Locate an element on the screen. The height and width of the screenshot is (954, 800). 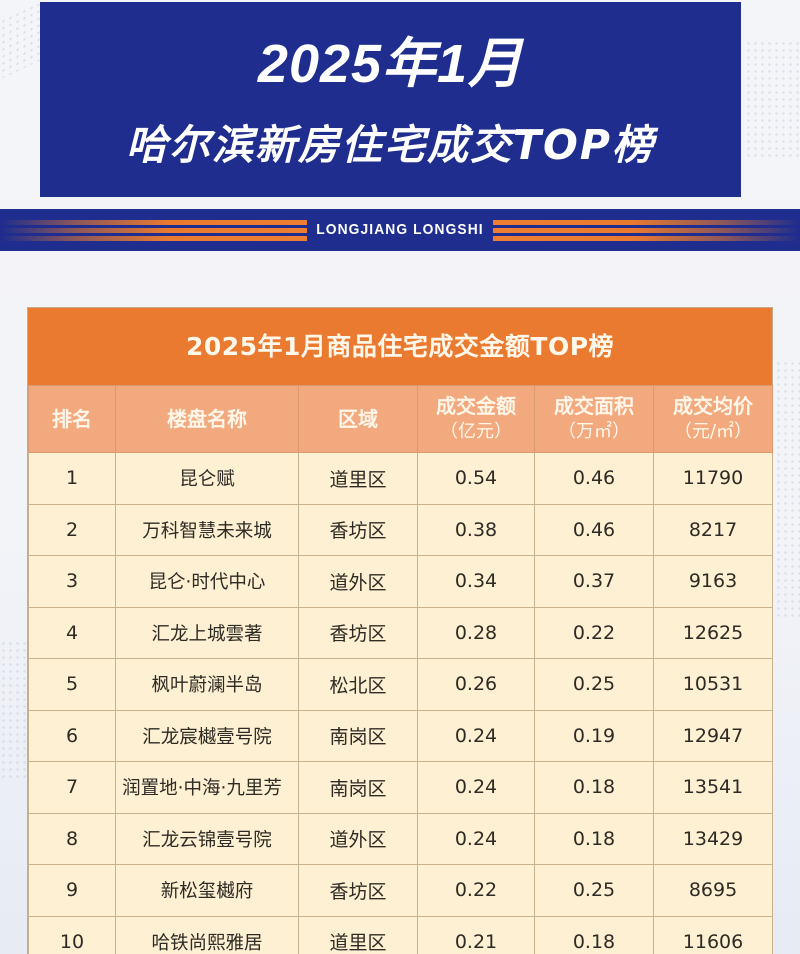
cell-rank: 3 is located at coordinates (72, 581).